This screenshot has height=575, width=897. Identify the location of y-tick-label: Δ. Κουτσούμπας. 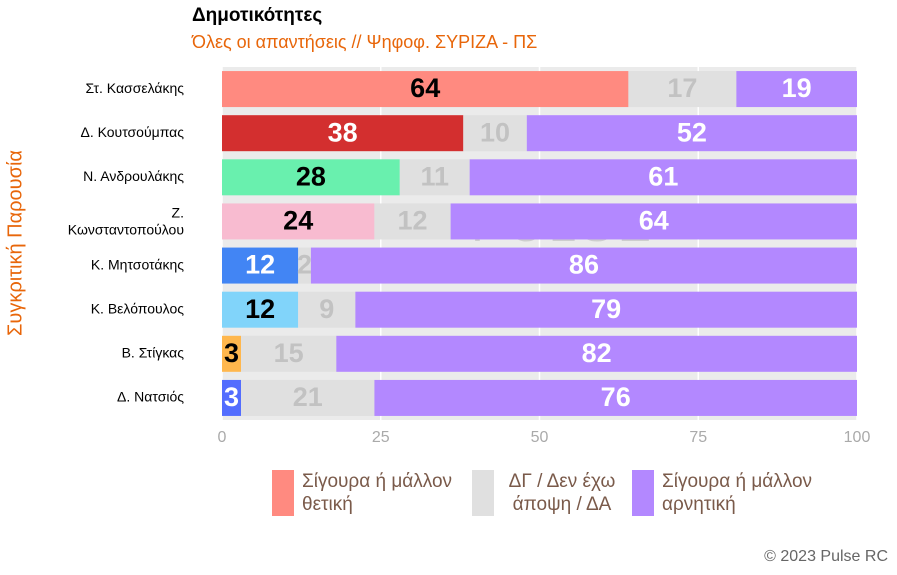
(132, 132).